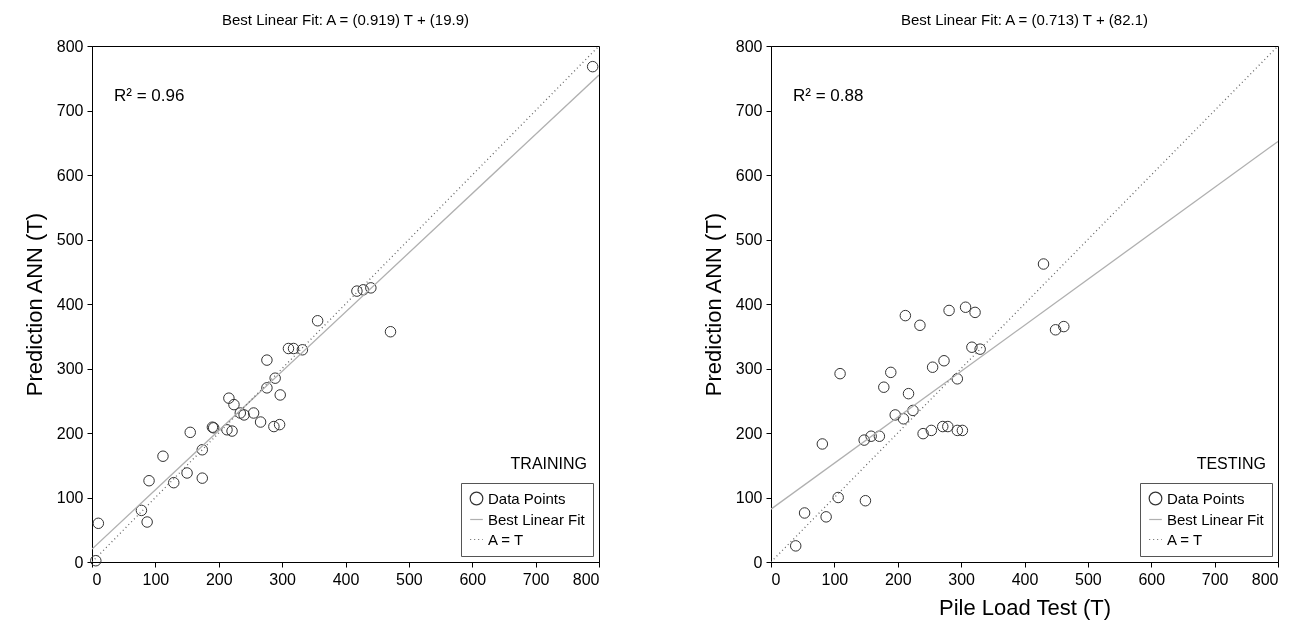  What do you see at coordinates (776, 579) in the screenshot?
I see `x-tick-label: 0` at bounding box center [776, 579].